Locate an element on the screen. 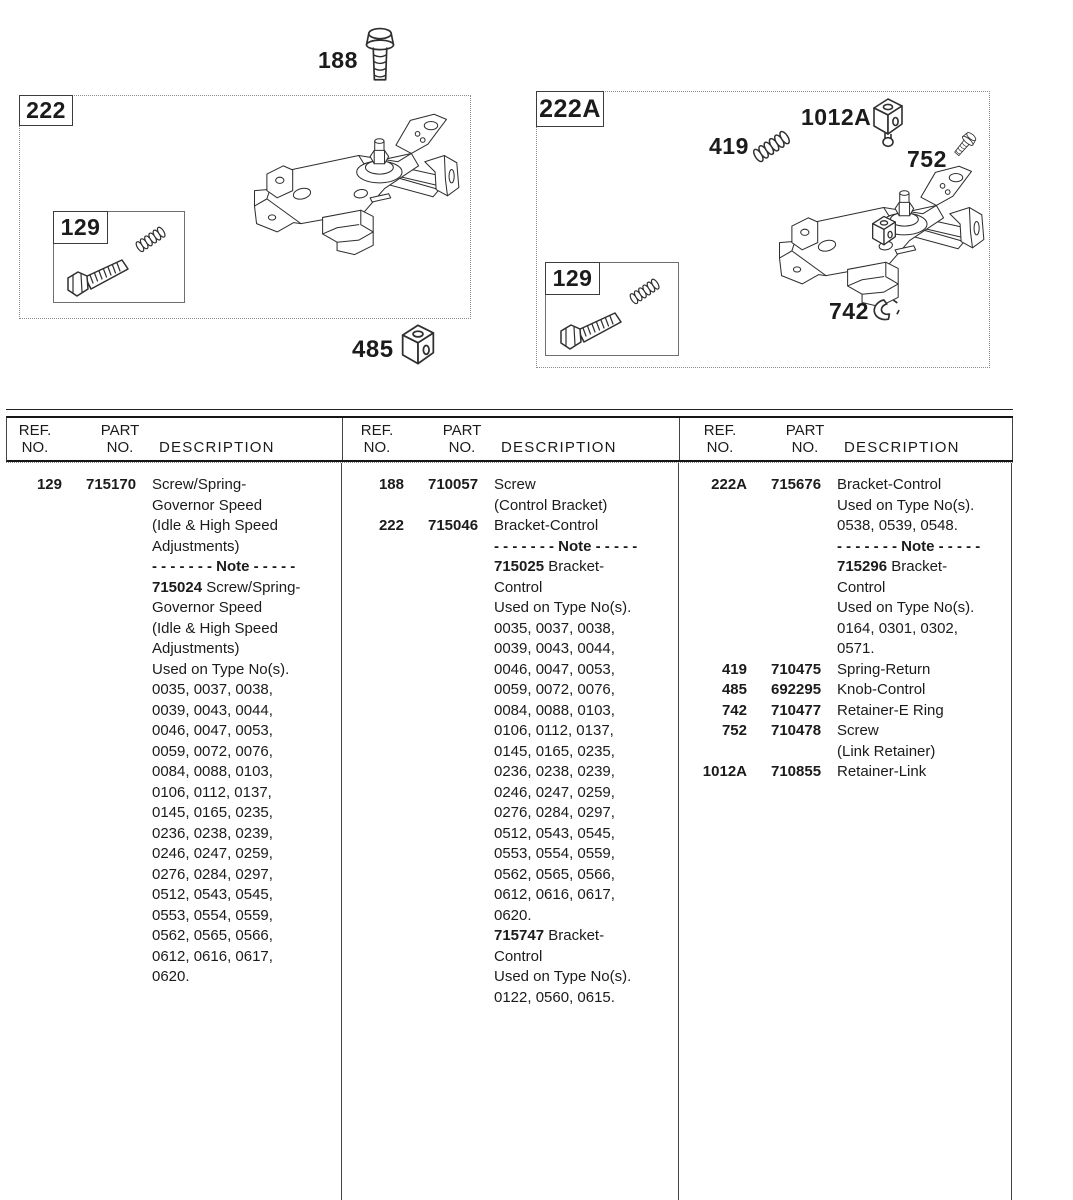  description-line: 715296 Bracket- is located at coordinates (892, 566).